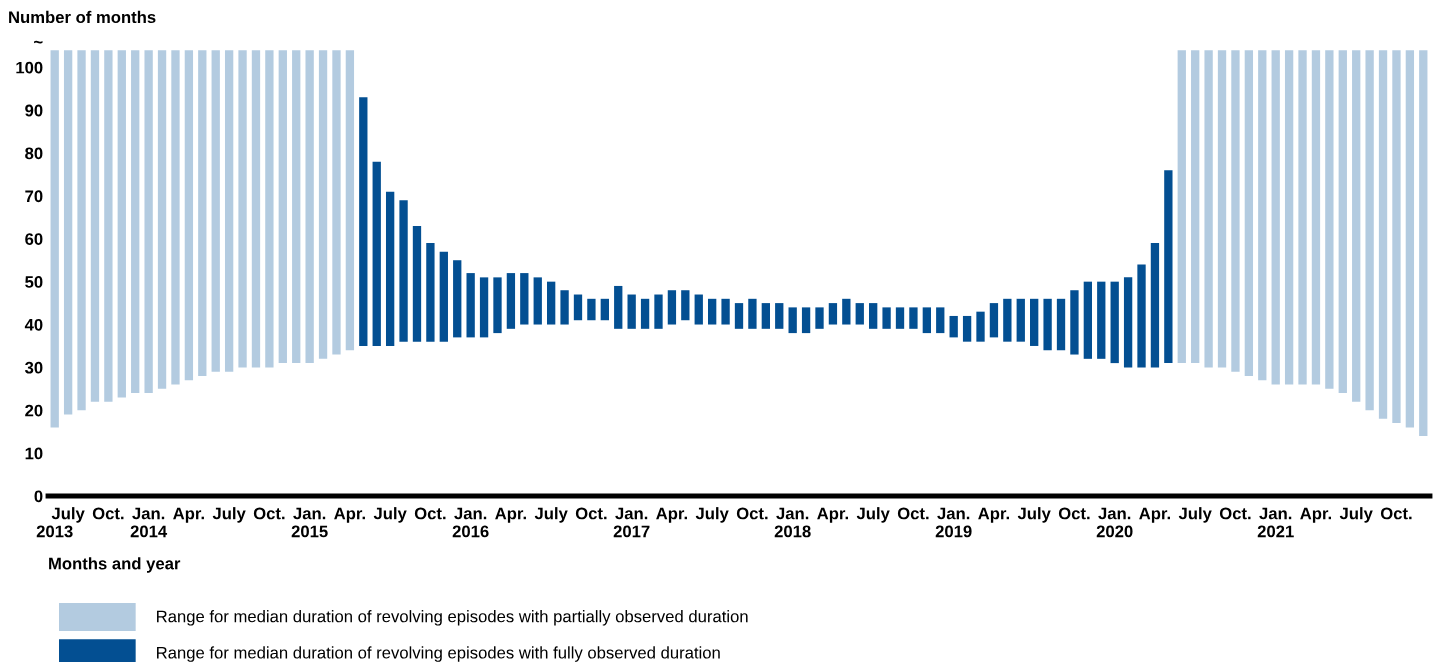 This screenshot has height=662, width=1437. I want to click on legend-label: Range for median duration of revolving episodes with partially observed duration, so click(452, 618).